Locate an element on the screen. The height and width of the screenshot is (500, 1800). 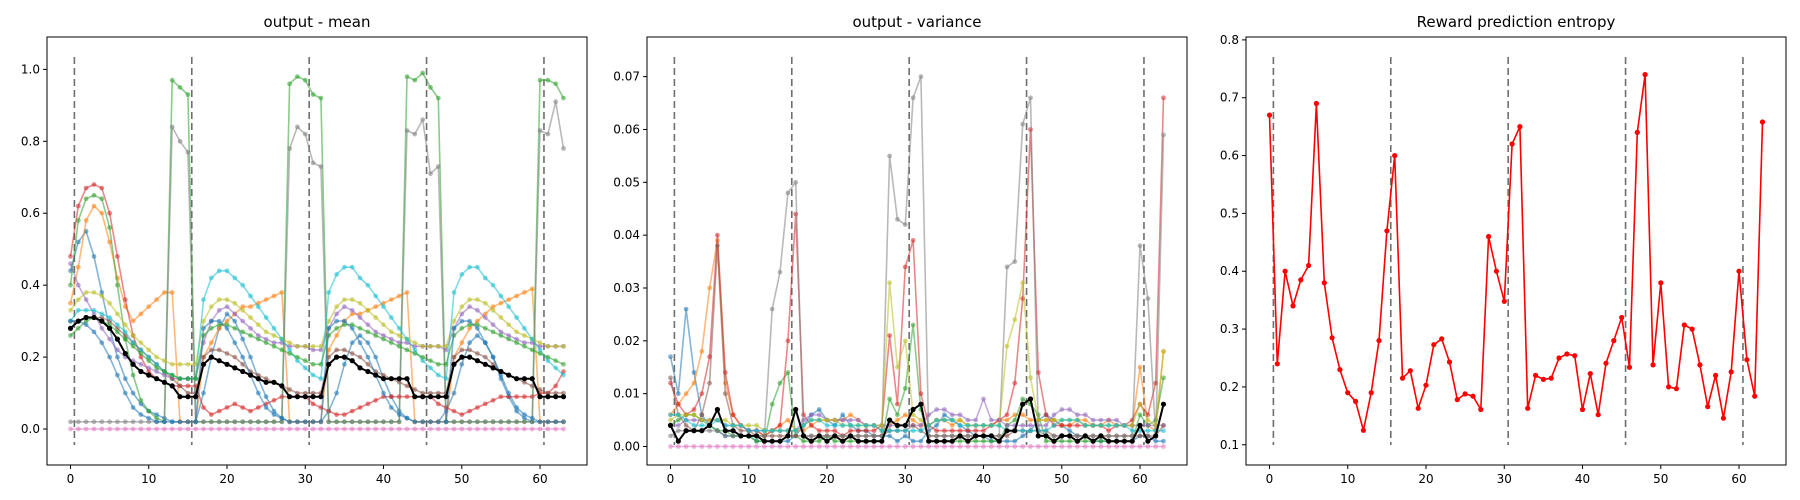
y-tick-label: 0.03 is located at coordinates (626, 288).